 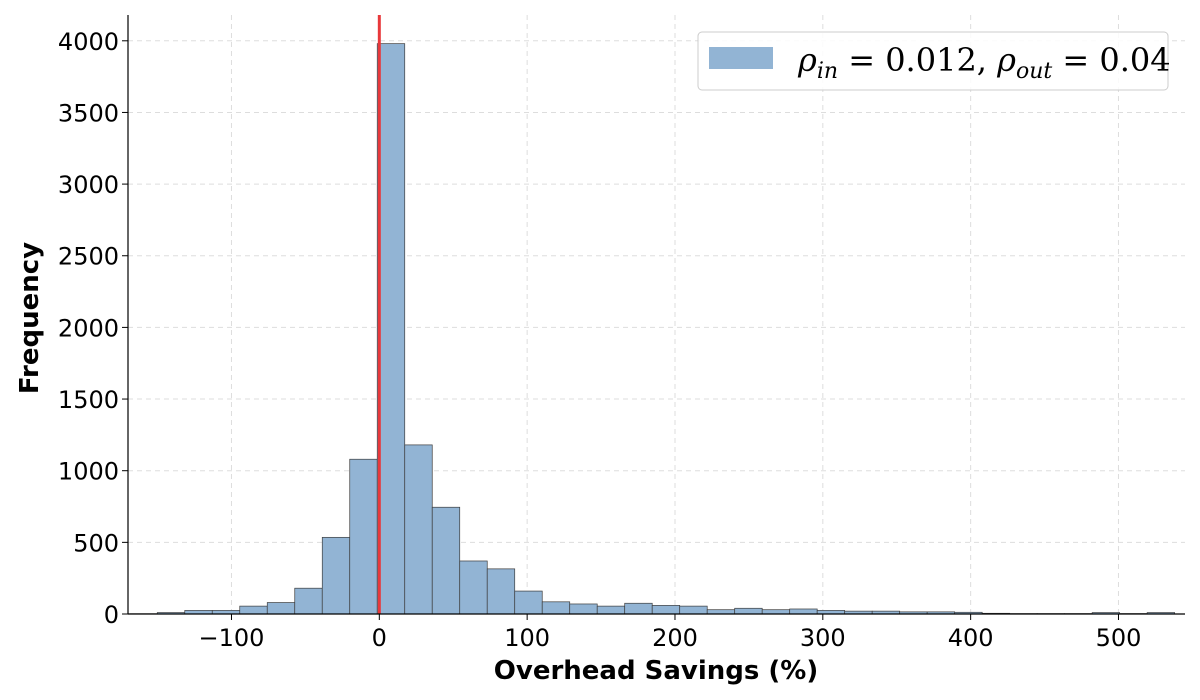 I want to click on y-tick-label: 3000, so click(x=88, y=185).